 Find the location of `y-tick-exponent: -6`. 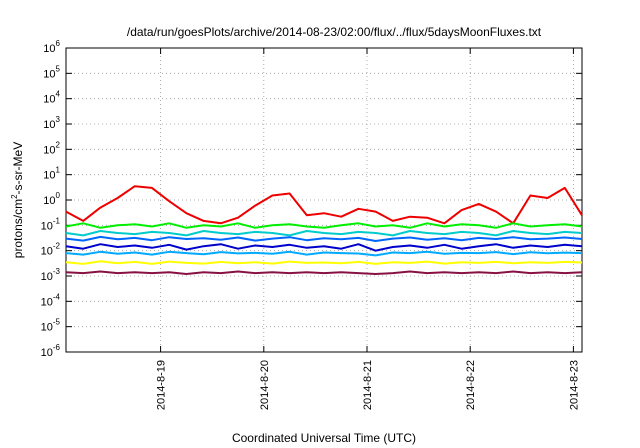

y-tick-exponent: -6 is located at coordinates (57, 347).